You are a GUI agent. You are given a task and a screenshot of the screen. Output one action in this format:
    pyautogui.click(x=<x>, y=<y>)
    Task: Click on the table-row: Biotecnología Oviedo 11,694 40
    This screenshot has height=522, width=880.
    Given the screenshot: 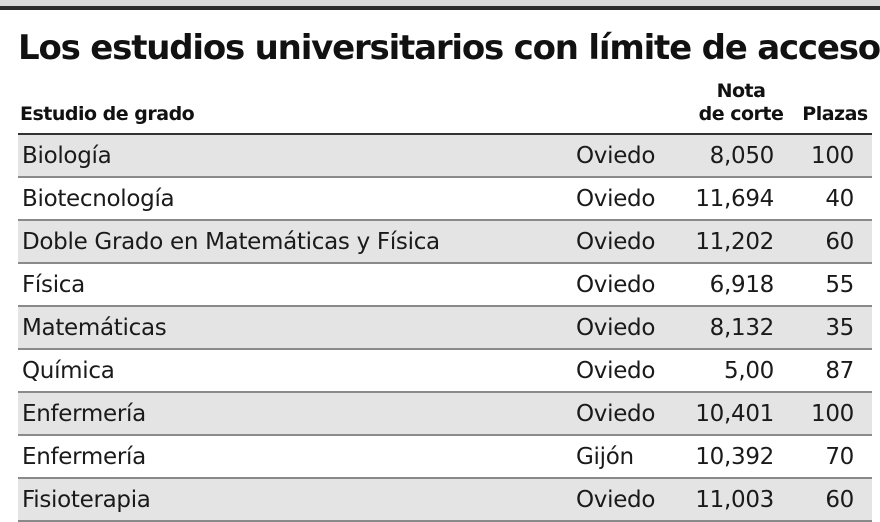 What is the action you would take?
    pyautogui.click(x=445, y=199)
    